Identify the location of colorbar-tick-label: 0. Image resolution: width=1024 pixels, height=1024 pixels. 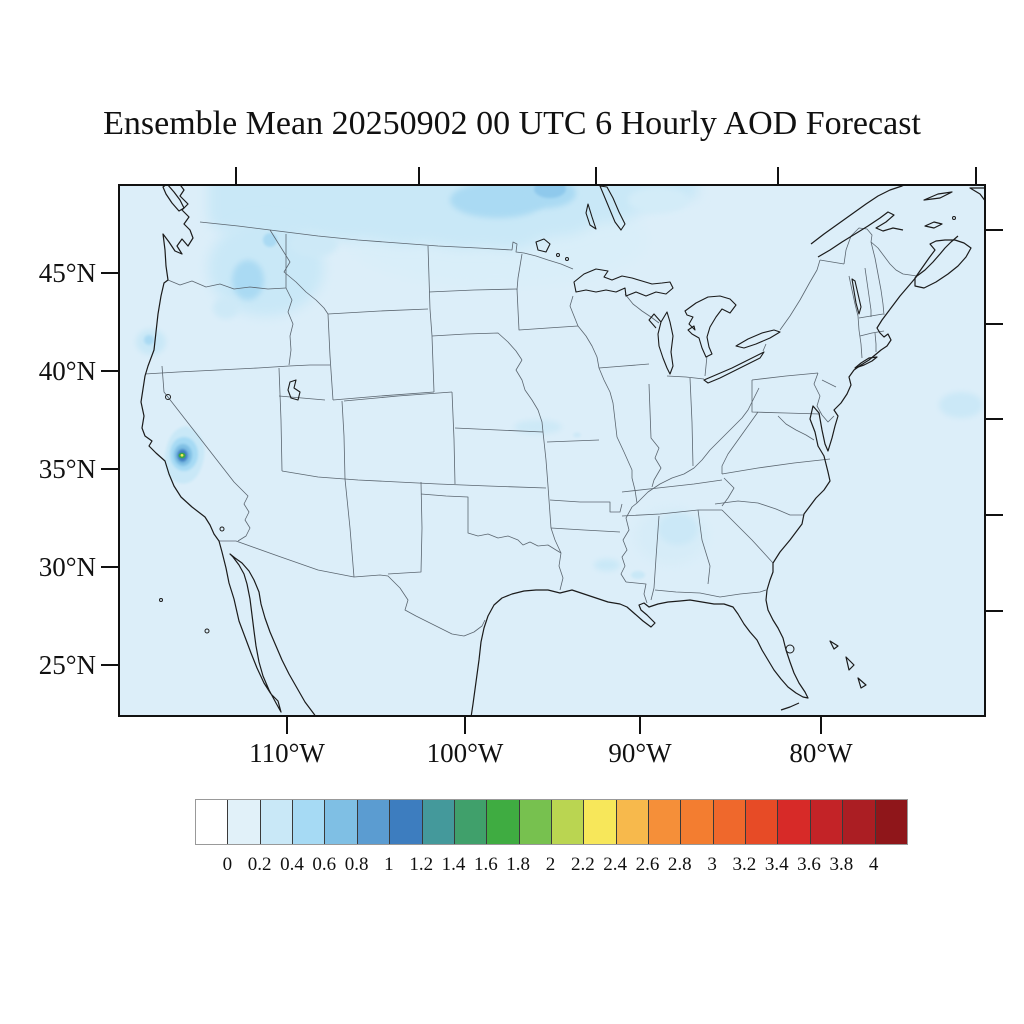
(227, 864).